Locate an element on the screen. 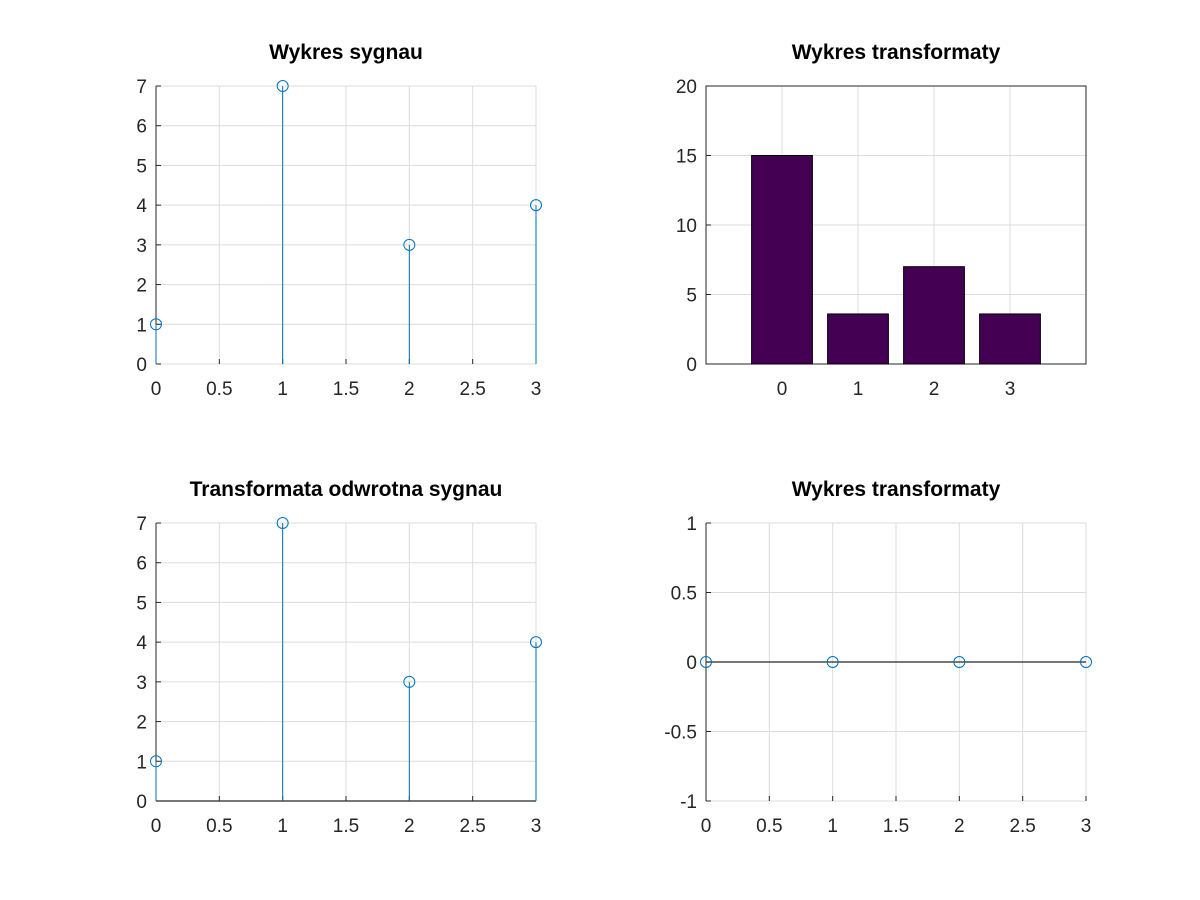 The height and width of the screenshot is (900, 1200). y-tick-label: 15 is located at coordinates (686, 157).